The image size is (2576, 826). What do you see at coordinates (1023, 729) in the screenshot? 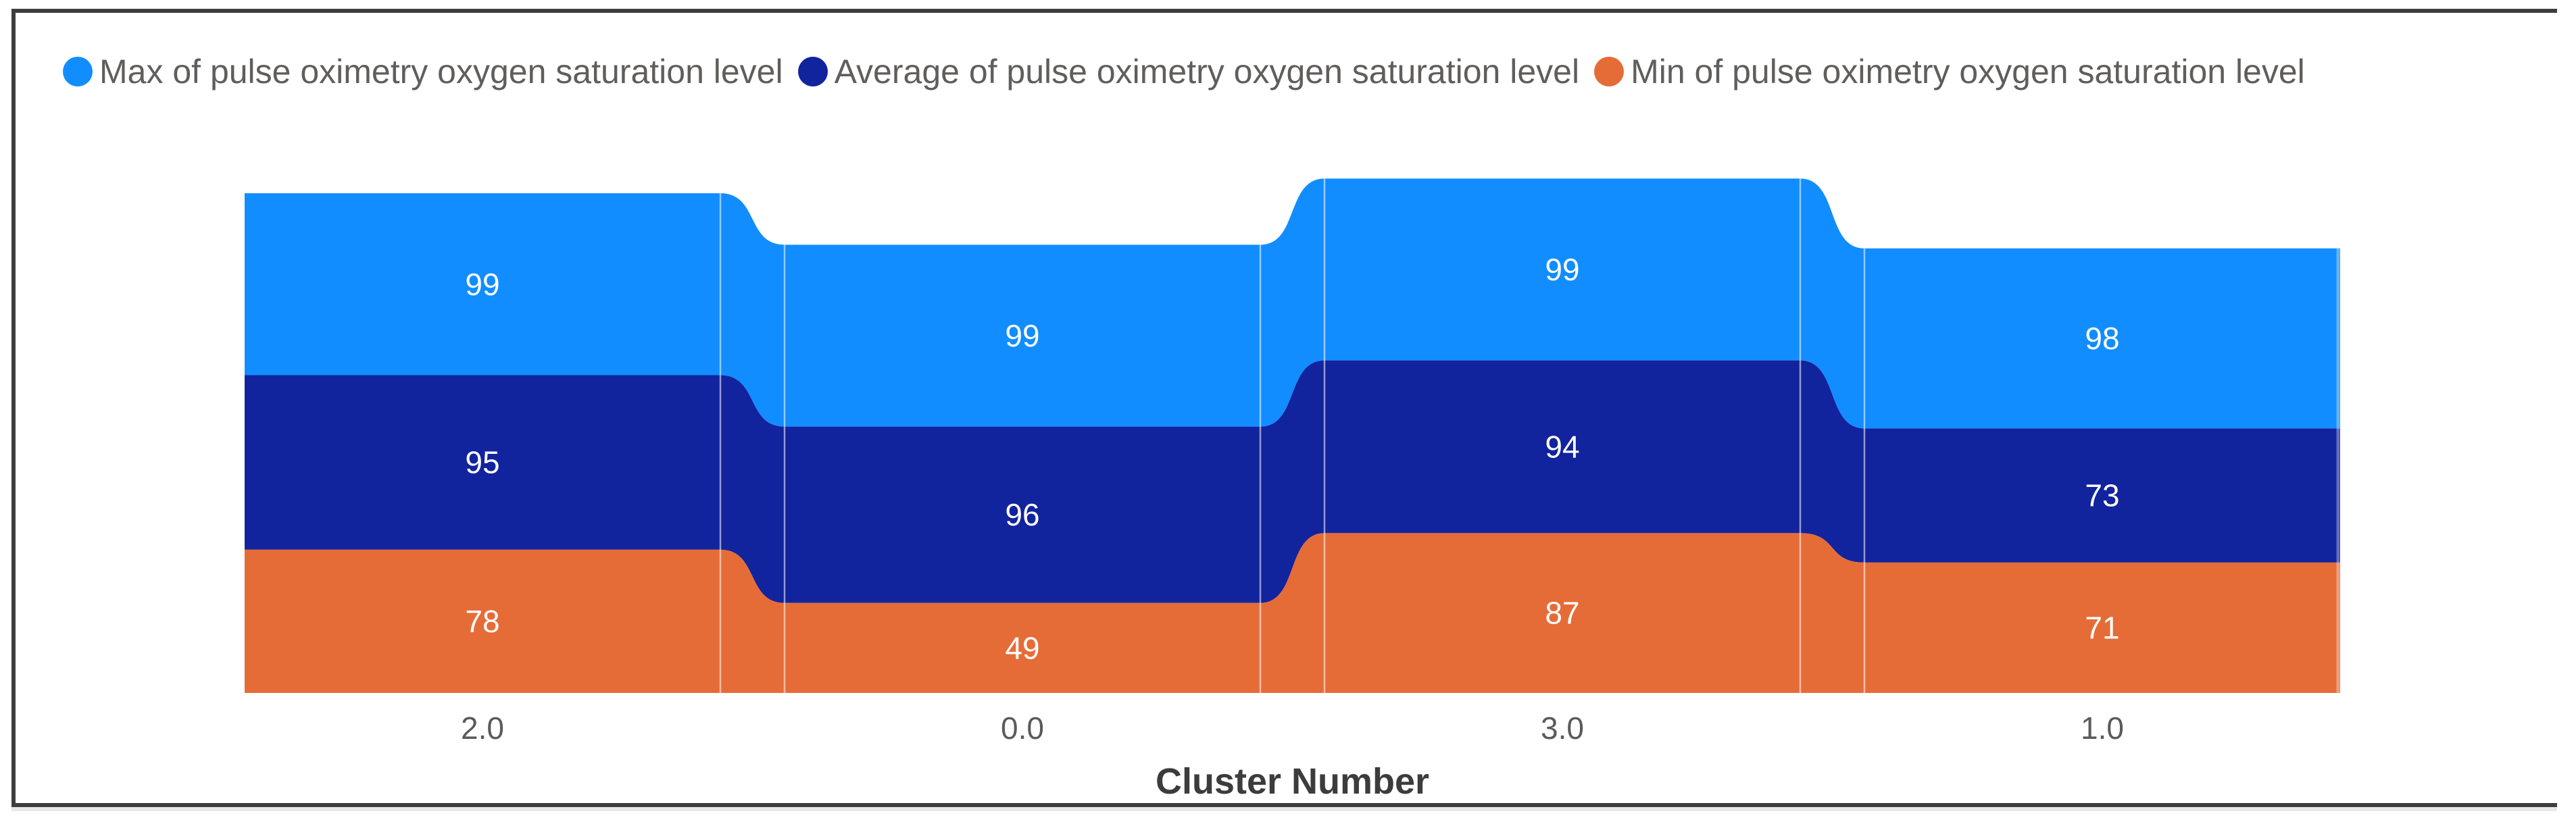
I see `x-tick-label: 0.0` at bounding box center [1023, 729].